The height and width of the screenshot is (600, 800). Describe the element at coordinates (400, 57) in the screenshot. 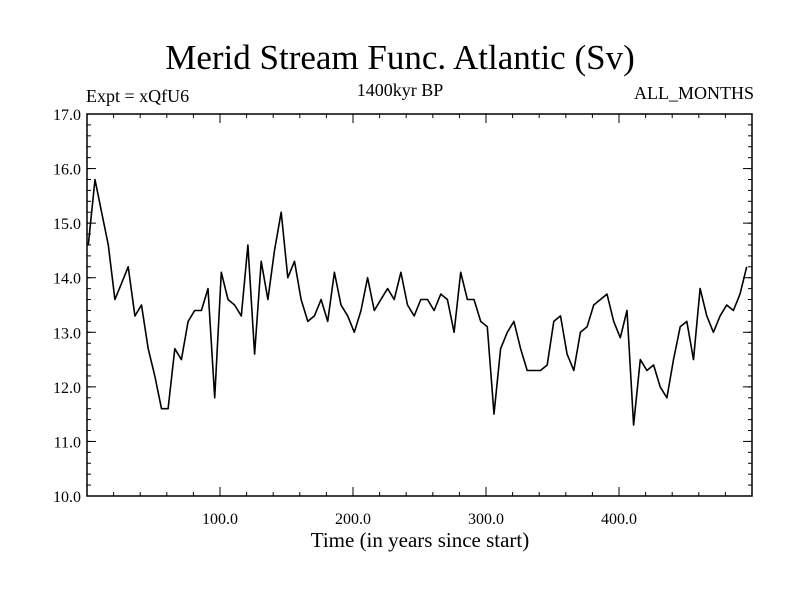

I see `chart-title: Merid Stream Func. Atlantic (Sv)` at that location.